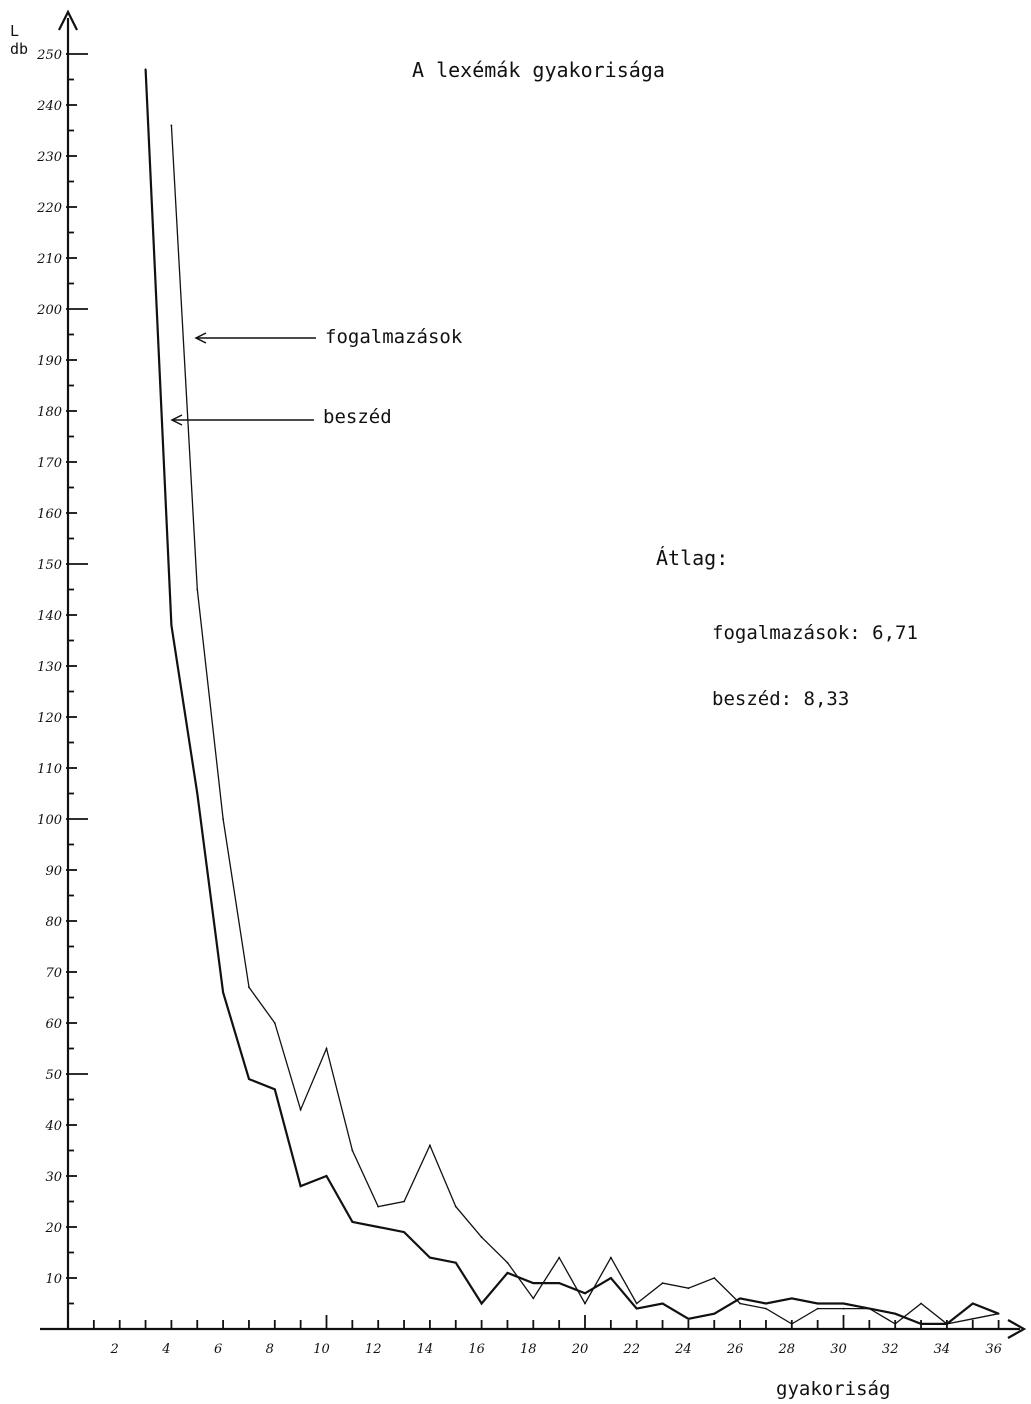 The height and width of the screenshot is (1404, 1031). I want to click on x-tick-label: 22, so click(631, 1349).